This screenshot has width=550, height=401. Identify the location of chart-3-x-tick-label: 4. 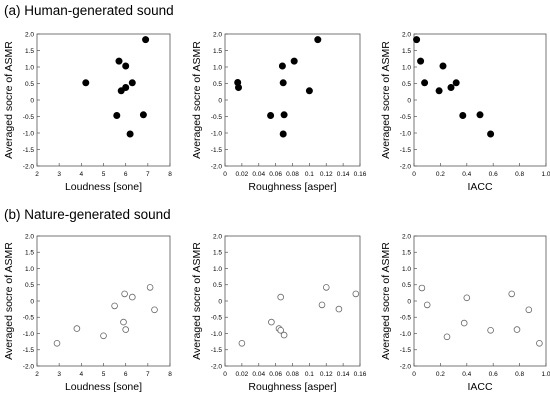
(82, 374).